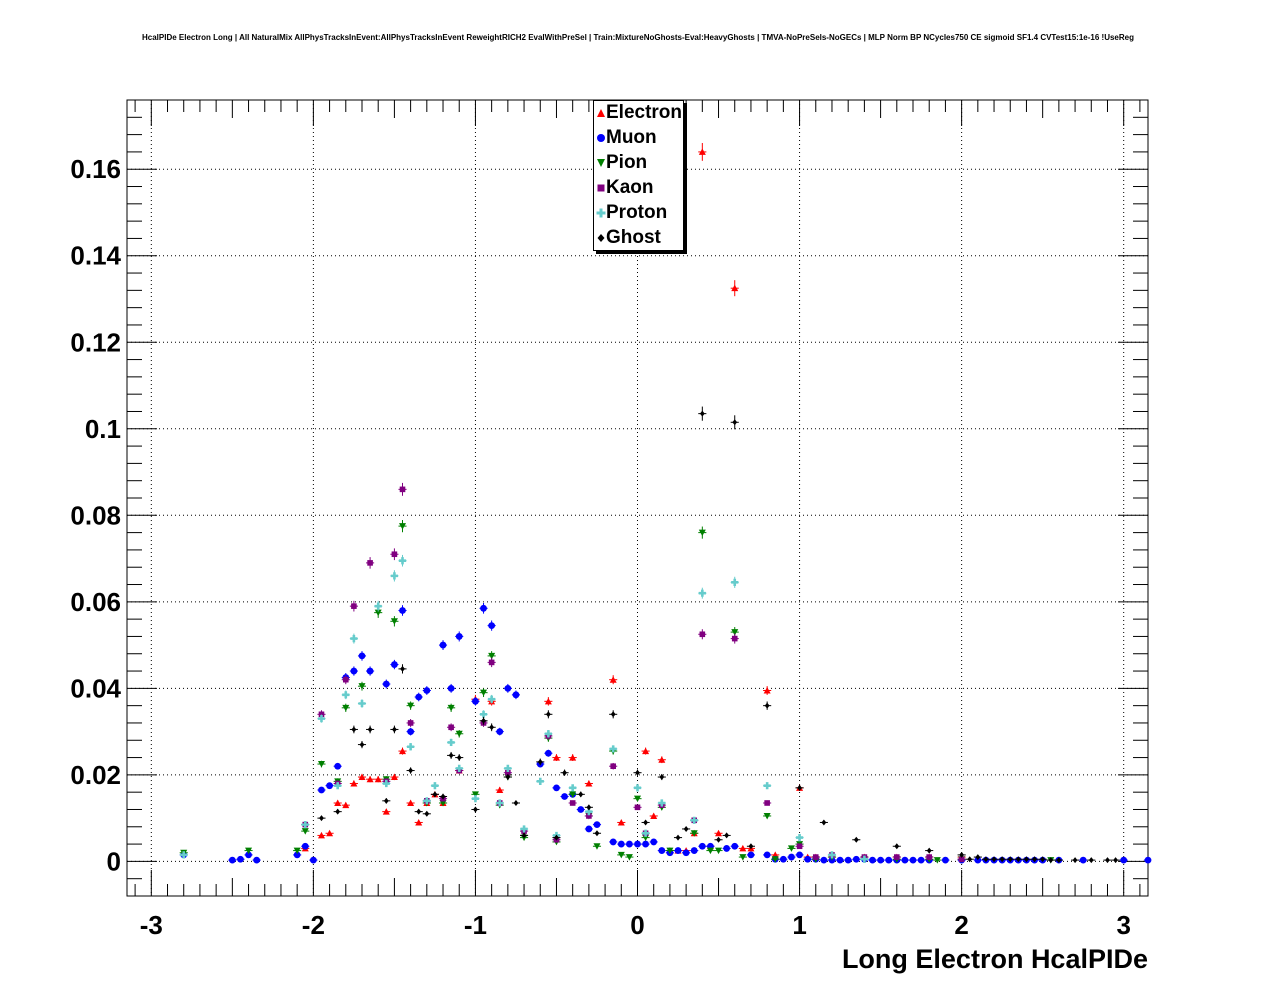  Describe the element at coordinates (638, 175) in the screenshot. I see `legend: Electron Muon Pion Kaon Proton Ghost` at that location.